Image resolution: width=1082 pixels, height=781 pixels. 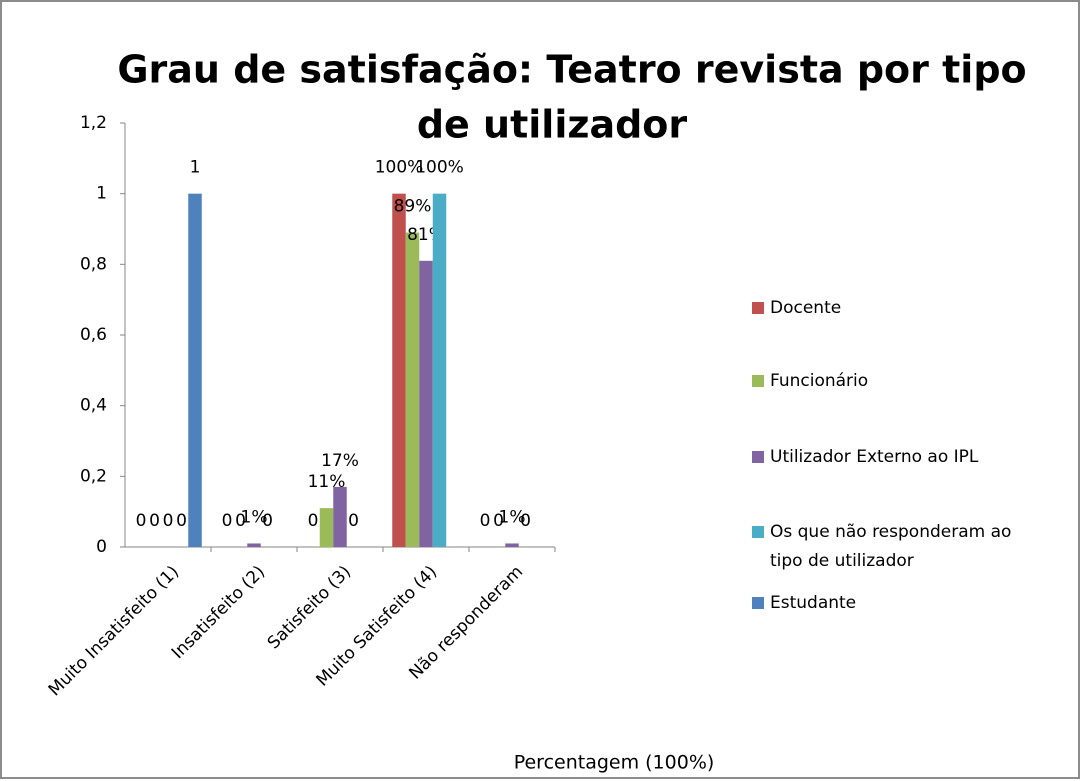 What do you see at coordinates (93, 476) in the screenshot?
I see `y-tick-label: 0,2` at bounding box center [93, 476].